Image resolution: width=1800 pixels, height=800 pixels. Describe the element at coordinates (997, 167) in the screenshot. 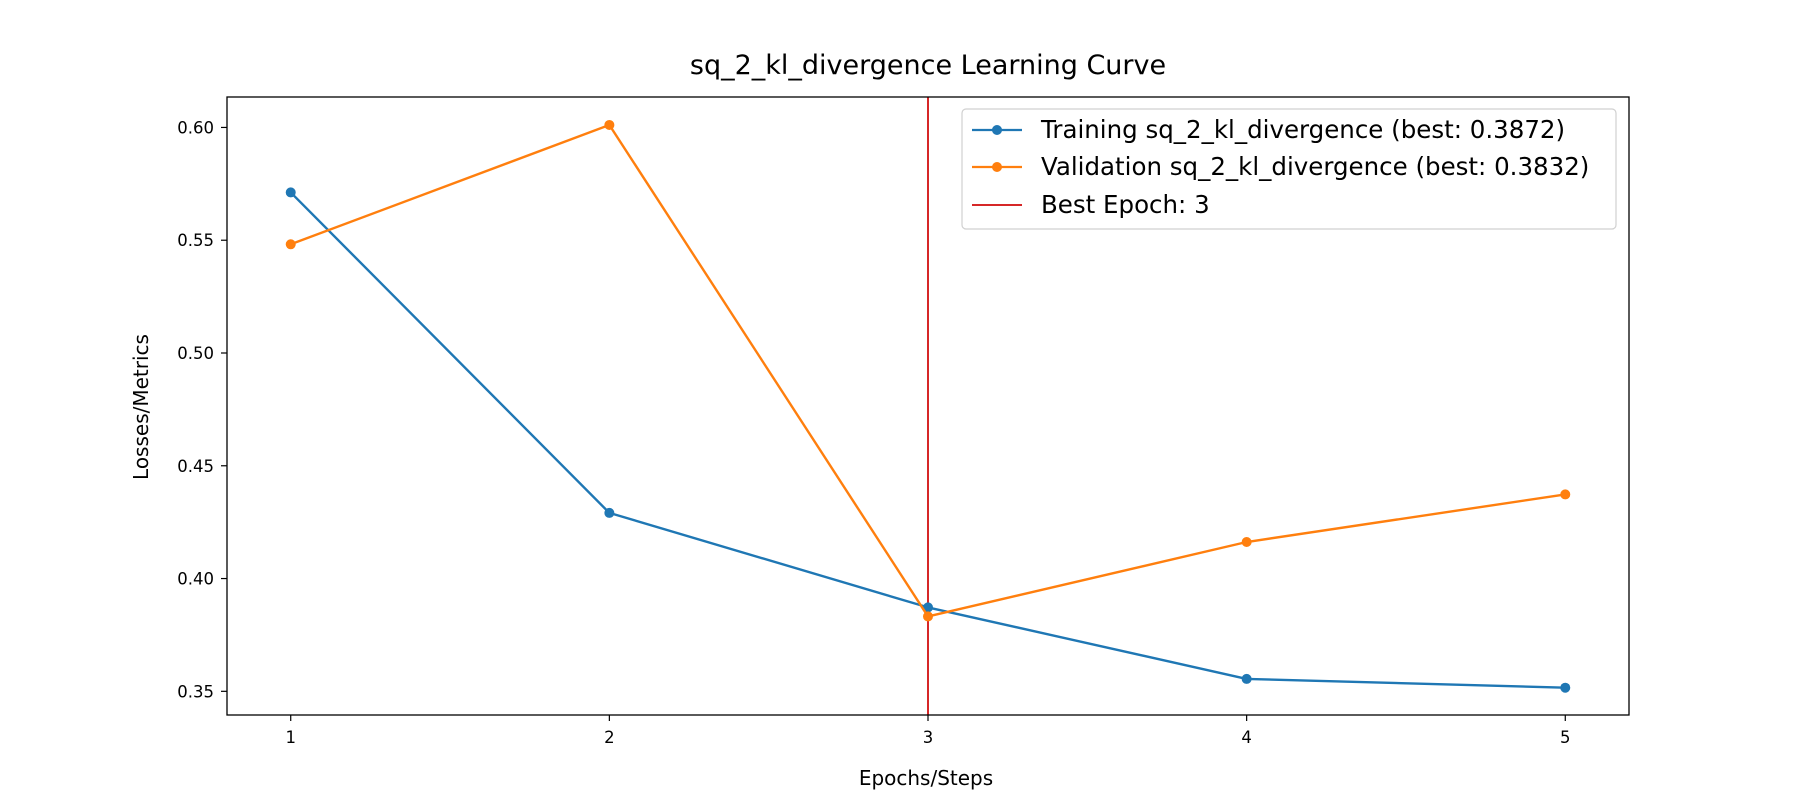

I see `legend-validation-marker` at that location.